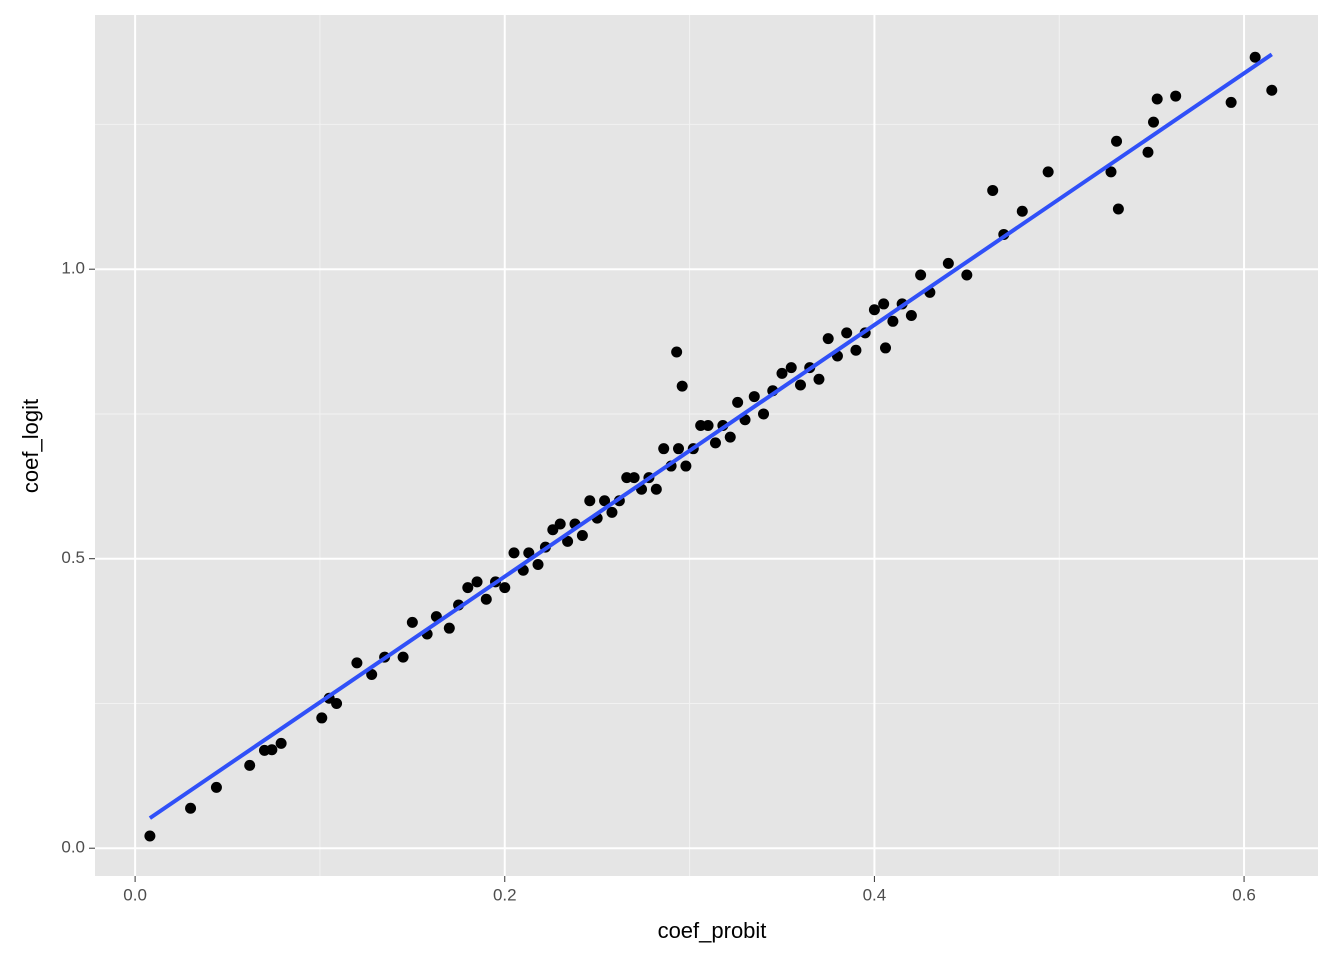 This screenshot has width=1344, height=965. Describe the element at coordinates (73, 847) in the screenshot. I see `y-tick-label: 0.0` at that location.